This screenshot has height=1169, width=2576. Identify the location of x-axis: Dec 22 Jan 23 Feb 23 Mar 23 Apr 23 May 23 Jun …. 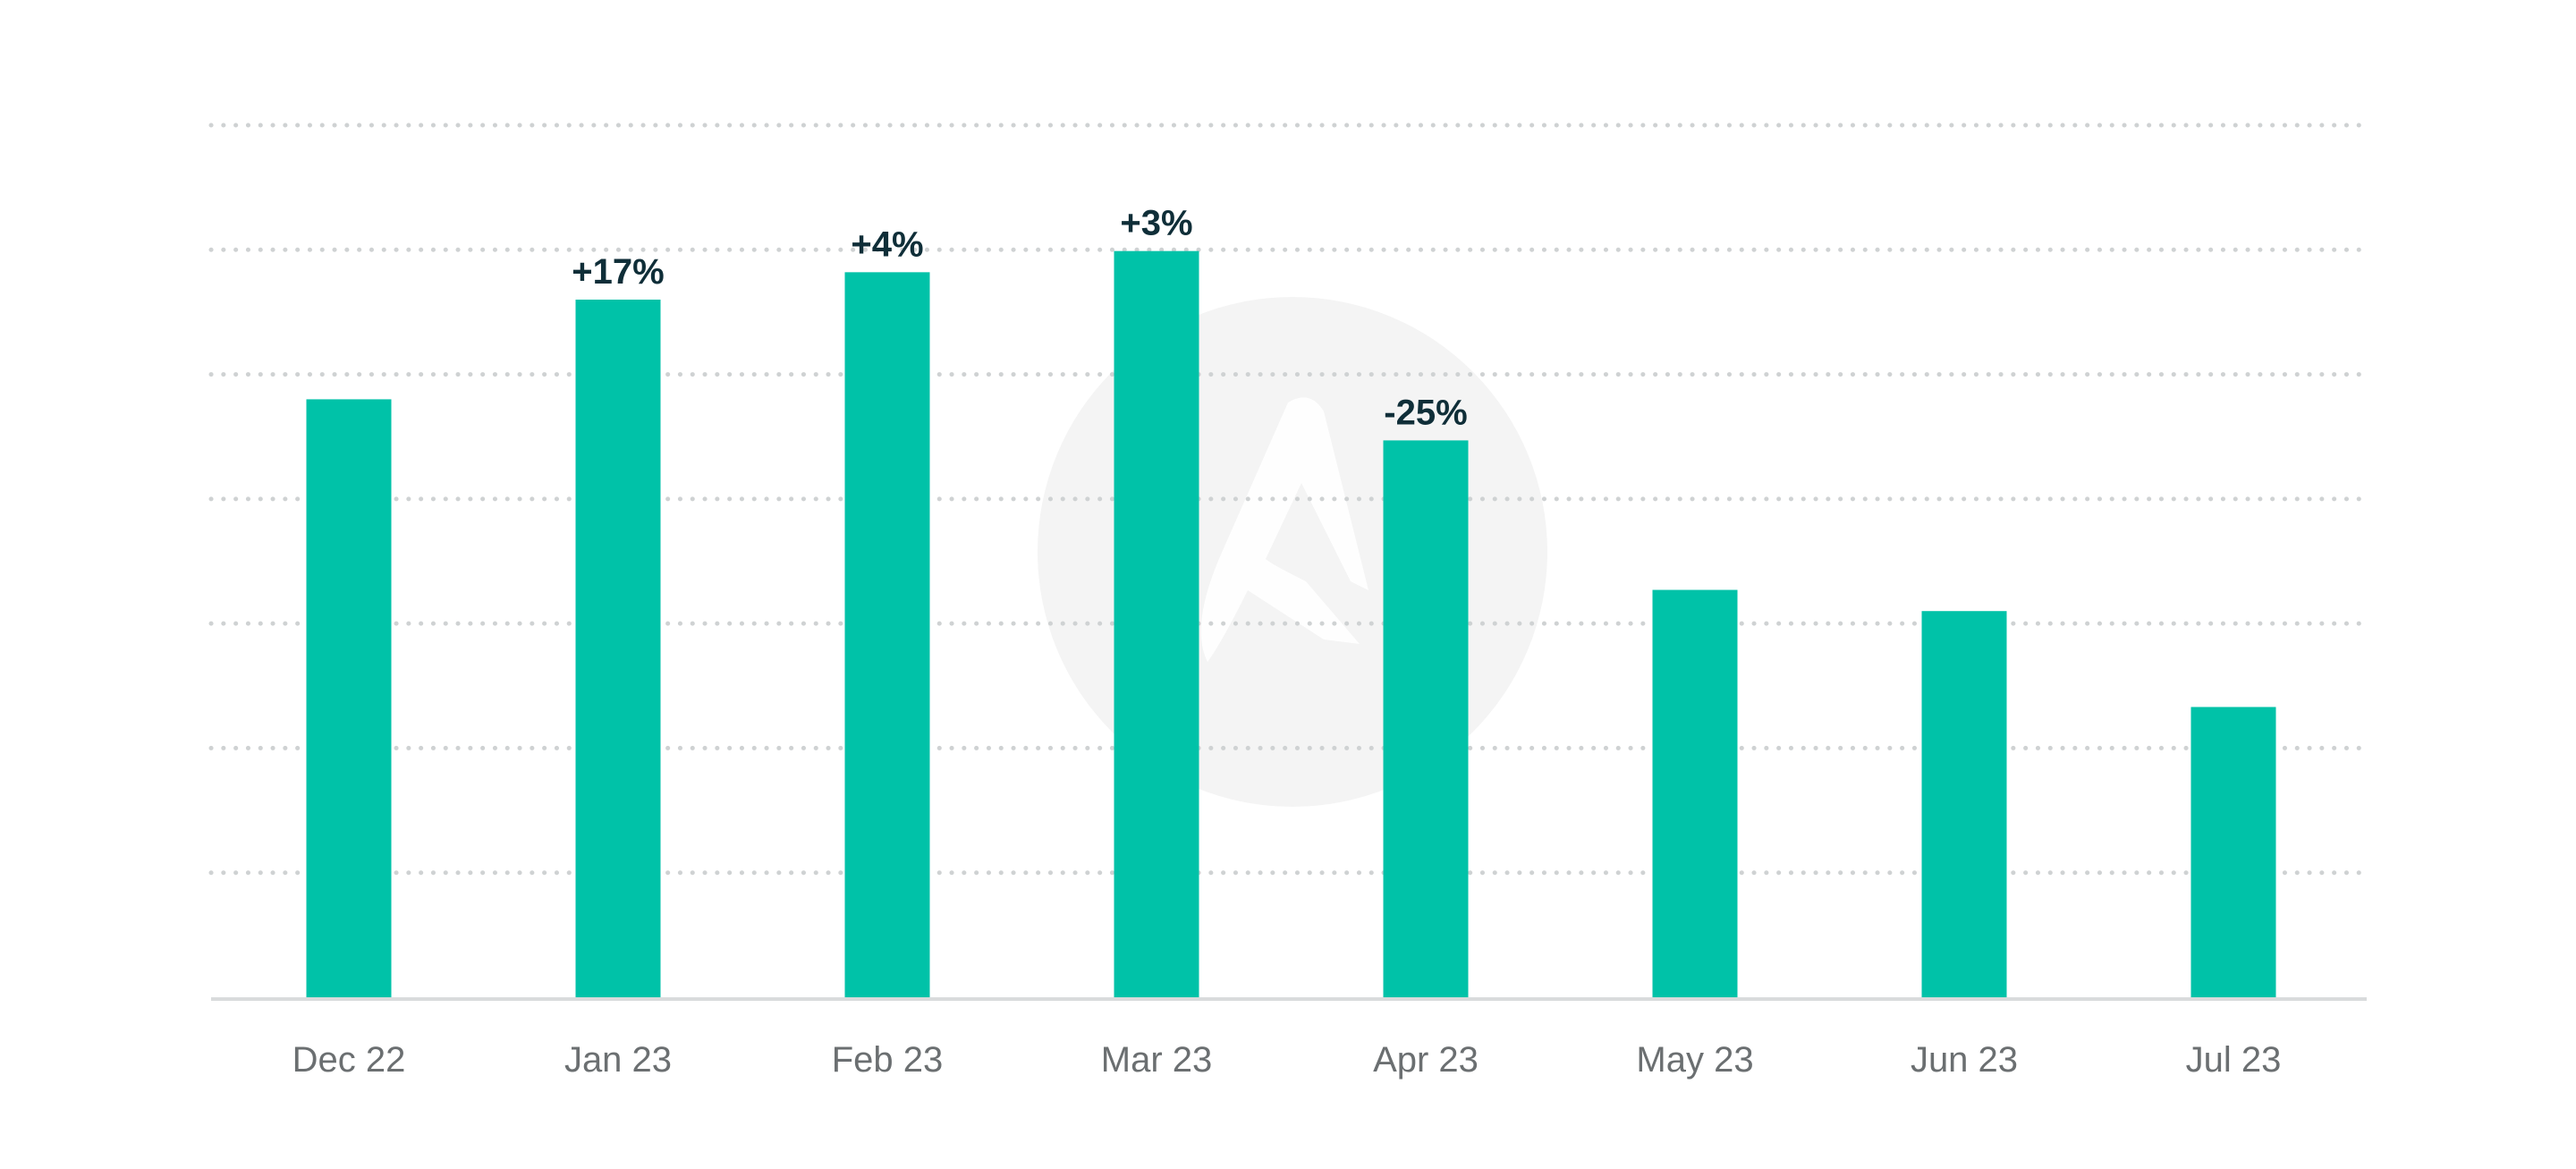
(1289, 1039).